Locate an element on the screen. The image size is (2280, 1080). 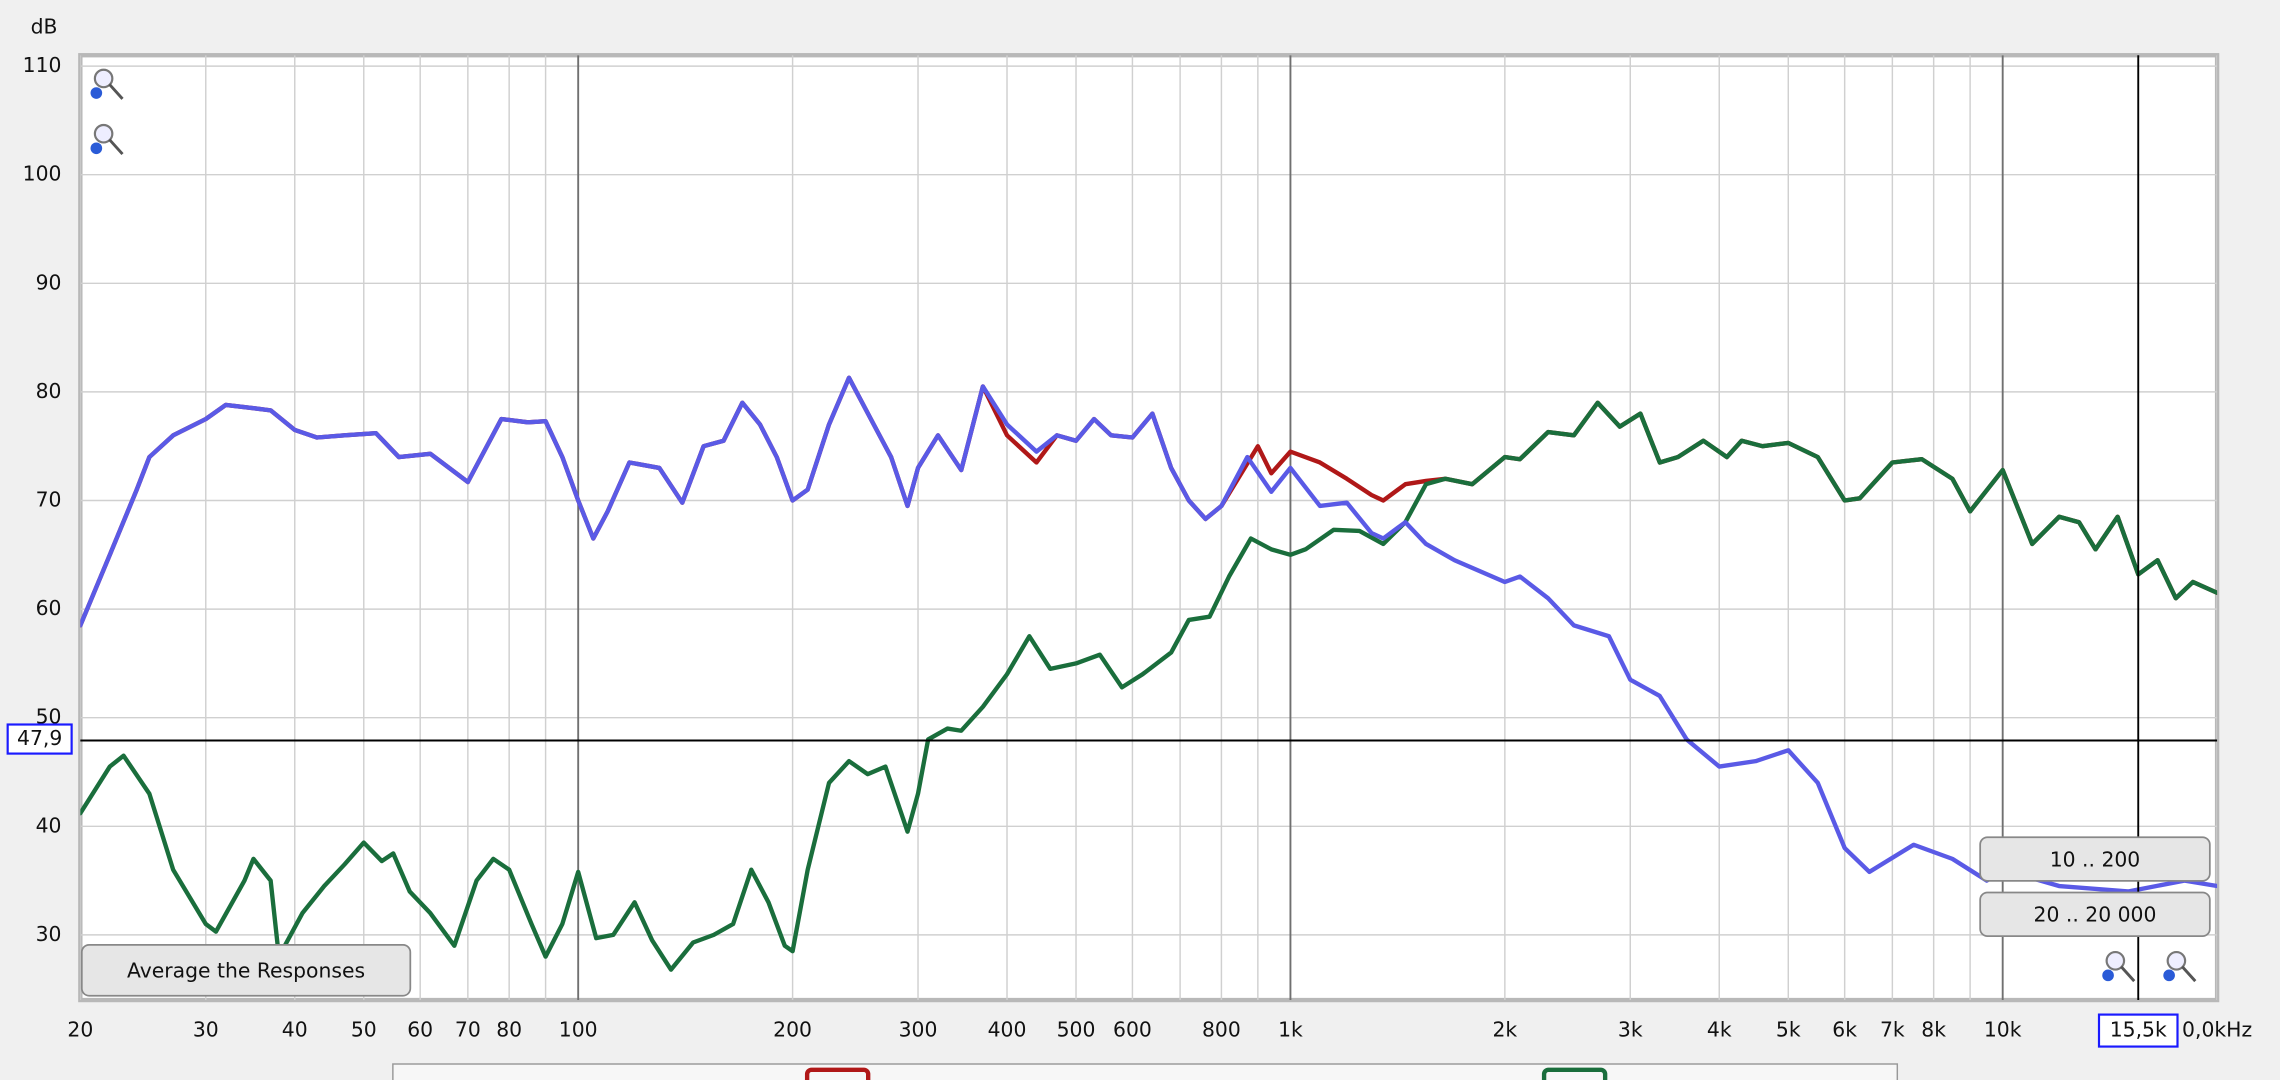
legend-panel is located at coordinates (1145, 1071).